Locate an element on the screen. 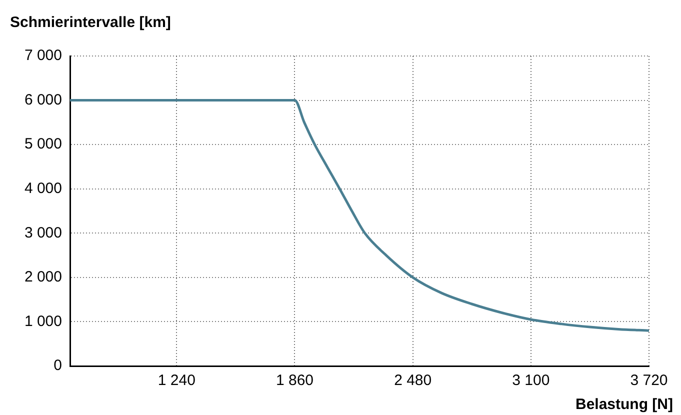  y-tick-label: 7 000 is located at coordinates (43, 55).